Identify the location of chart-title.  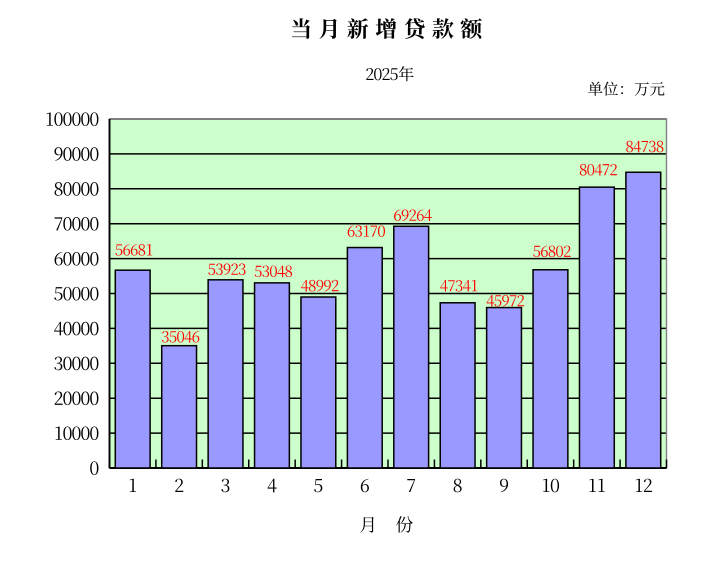
(386, 28).